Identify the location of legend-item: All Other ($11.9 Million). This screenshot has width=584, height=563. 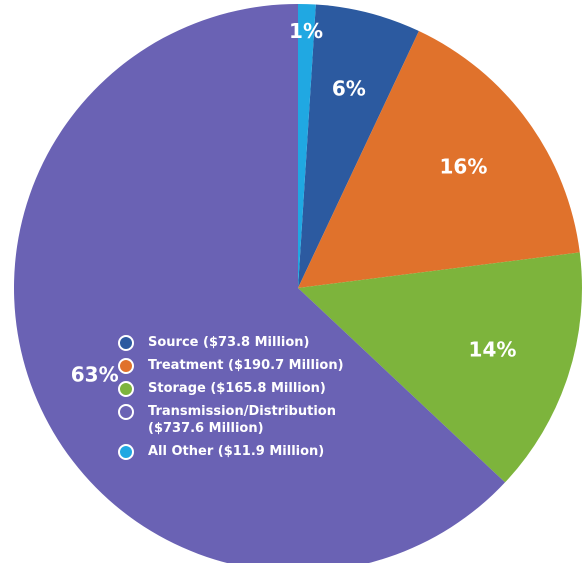
(258, 451).